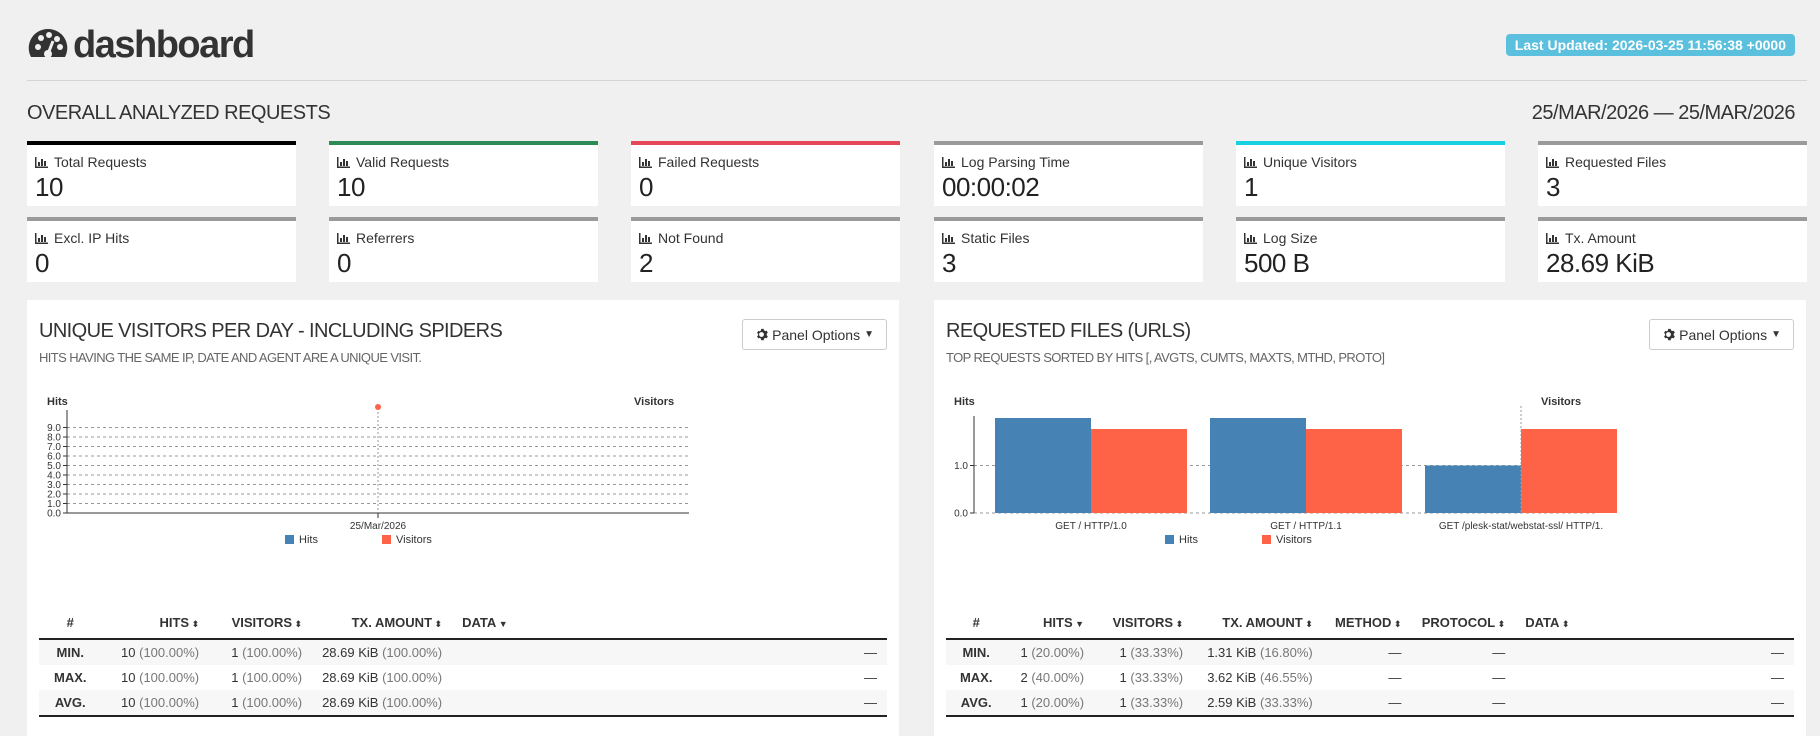 This screenshot has width=1820, height=736. What do you see at coordinates (709, 162) in the screenshot?
I see `metric-label-text: Failed Requests` at bounding box center [709, 162].